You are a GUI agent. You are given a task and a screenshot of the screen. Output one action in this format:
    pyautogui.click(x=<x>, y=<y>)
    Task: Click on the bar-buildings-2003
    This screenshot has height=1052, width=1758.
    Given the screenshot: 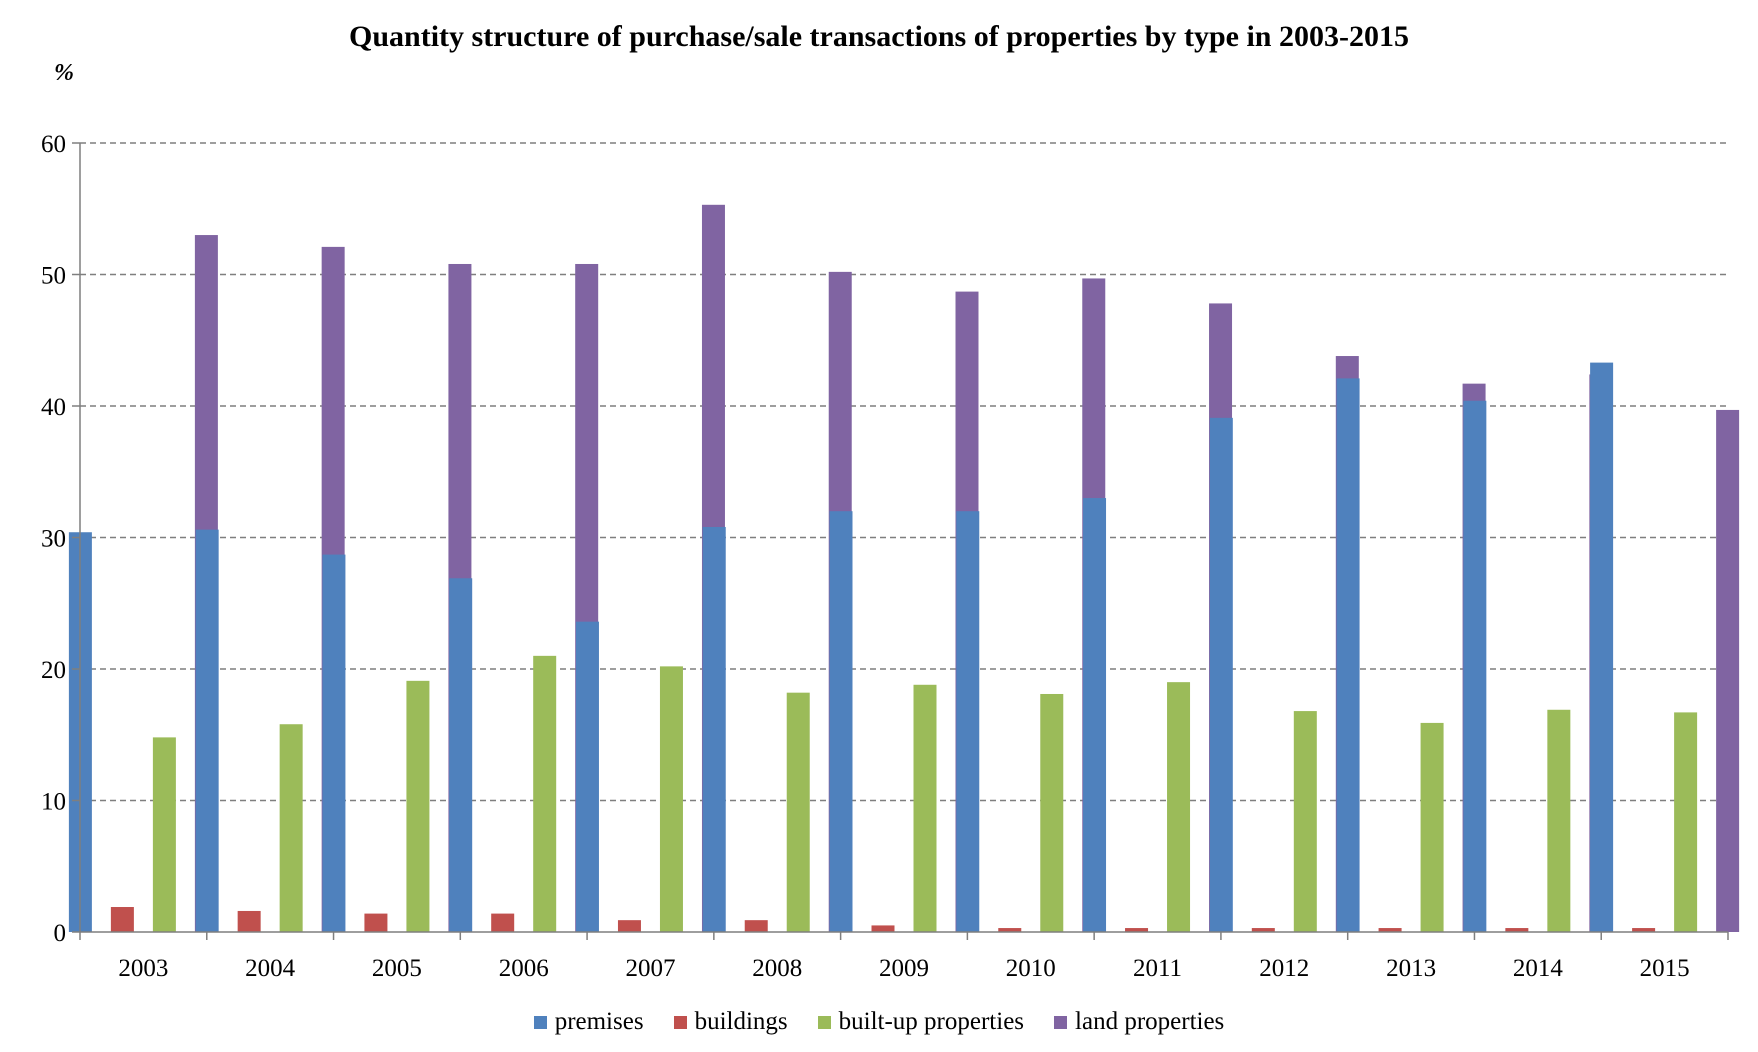 What is the action you would take?
    pyautogui.click(x=122, y=919)
    